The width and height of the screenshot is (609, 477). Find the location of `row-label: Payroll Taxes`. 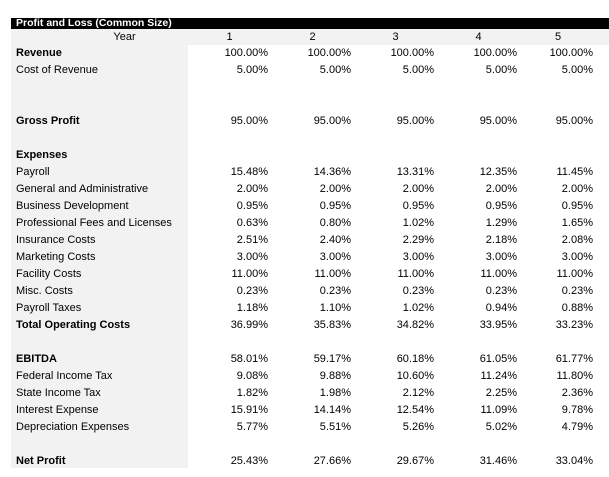

row-label: Payroll Taxes is located at coordinates (49, 308).